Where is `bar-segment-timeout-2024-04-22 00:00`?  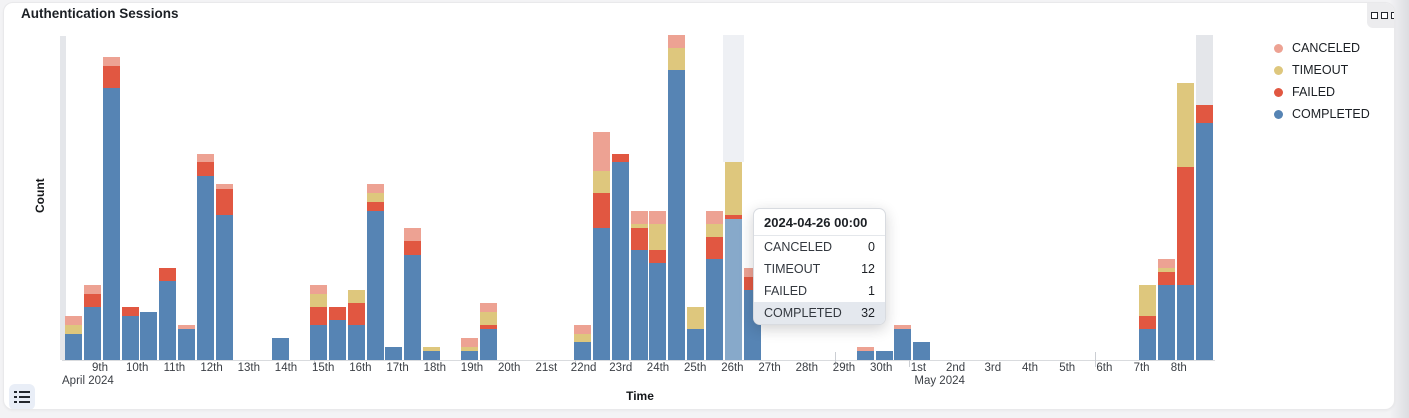 bar-segment-timeout-2024-04-22 00:00 is located at coordinates (582, 338).